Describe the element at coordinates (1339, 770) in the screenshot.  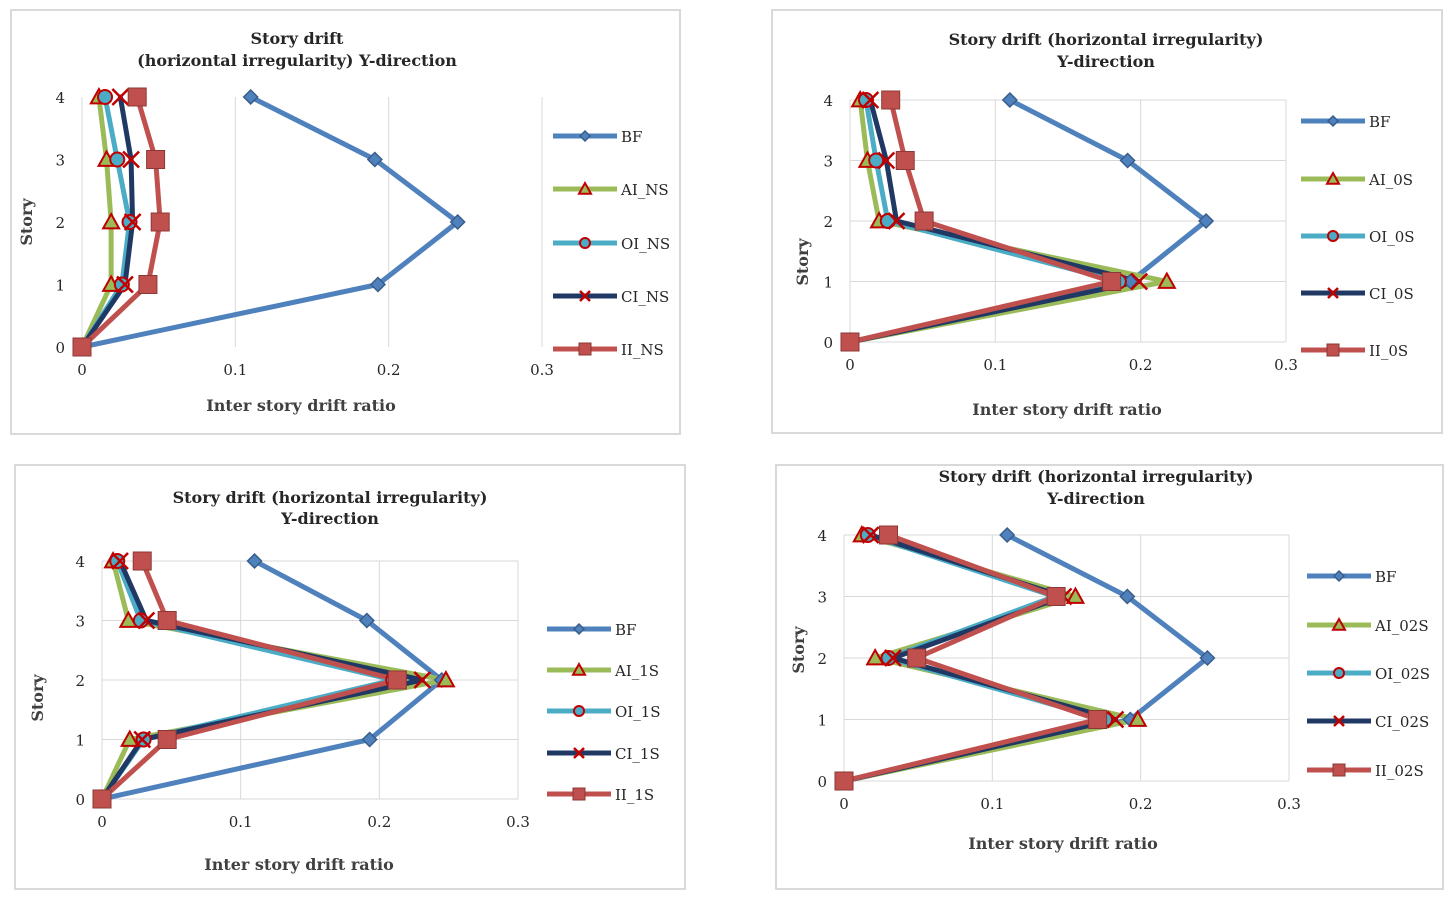
I see `legend-marker-II_02S` at that location.